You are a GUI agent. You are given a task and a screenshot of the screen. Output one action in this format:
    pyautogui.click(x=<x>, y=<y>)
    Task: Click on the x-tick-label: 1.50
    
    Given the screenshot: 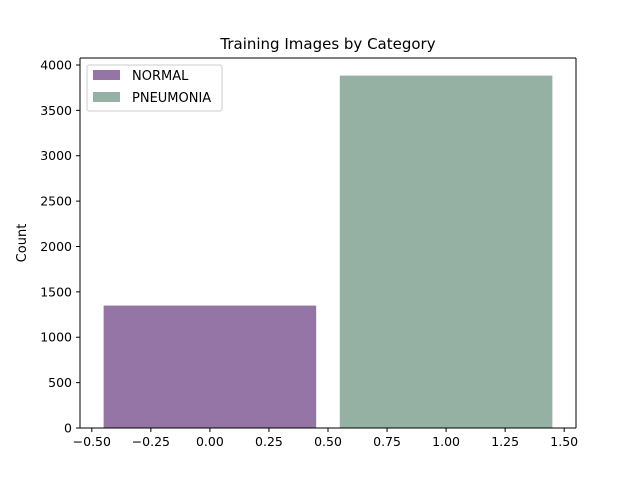 What is the action you would take?
    pyautogui.click(x=564, y=441)
    